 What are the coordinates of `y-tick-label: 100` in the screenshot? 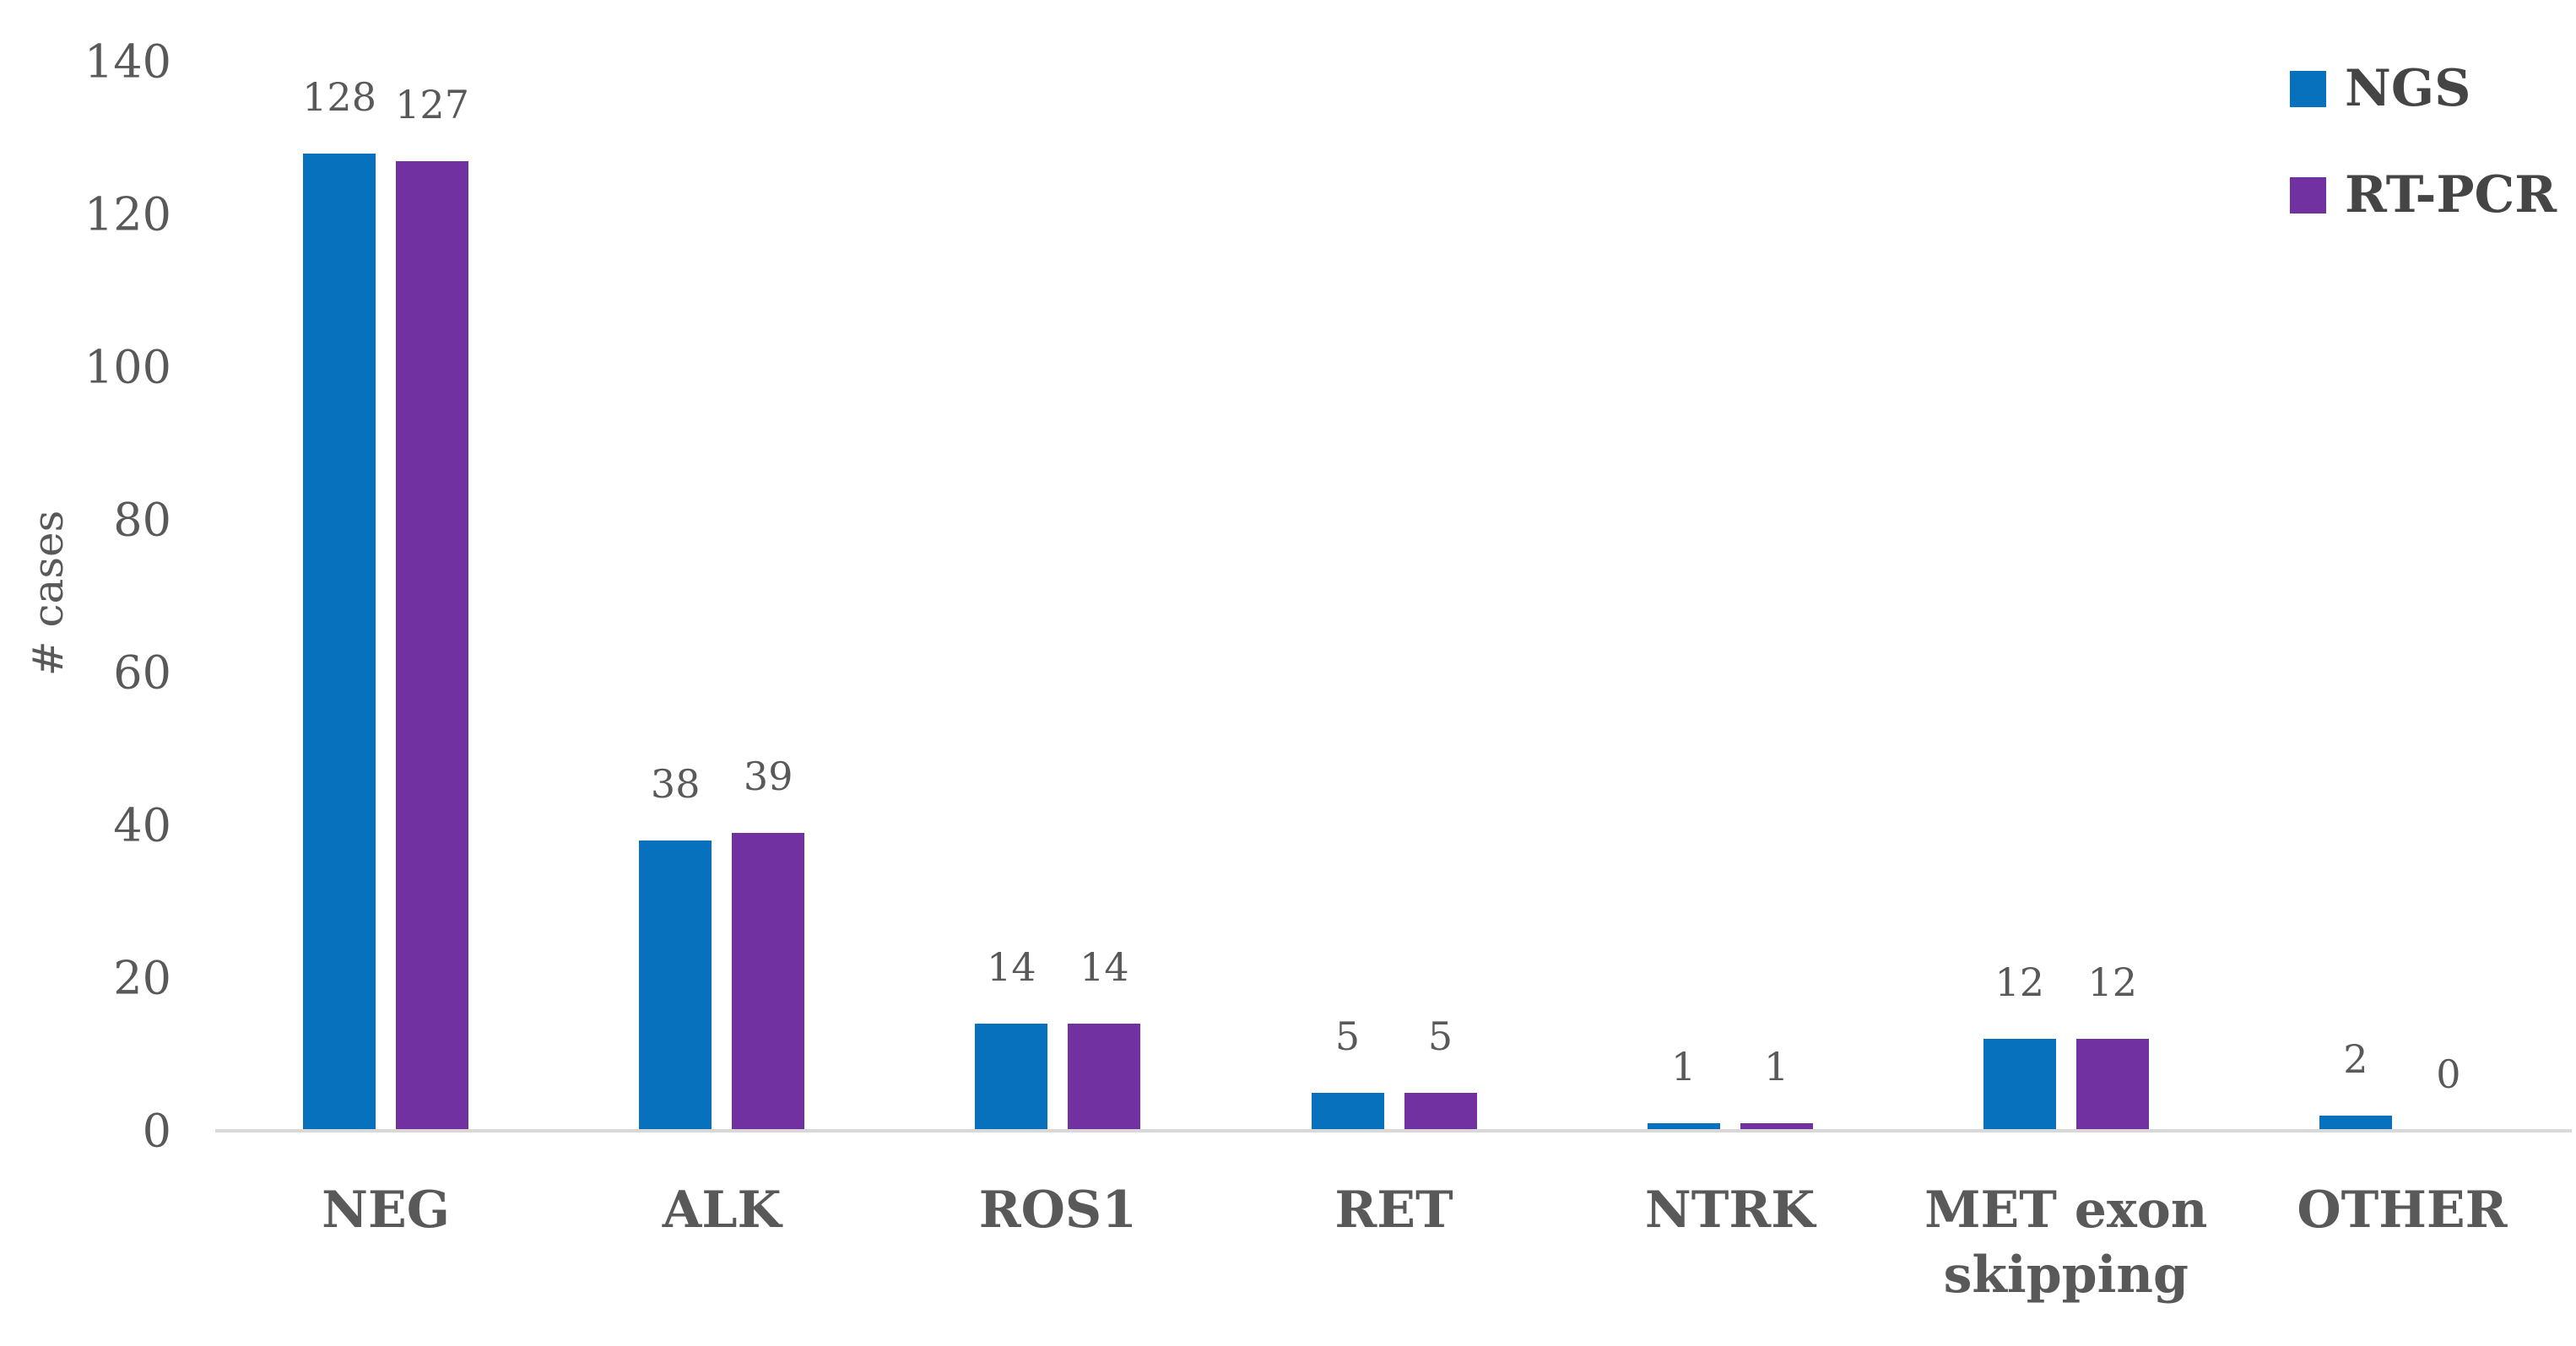 It's located at (128, 367).